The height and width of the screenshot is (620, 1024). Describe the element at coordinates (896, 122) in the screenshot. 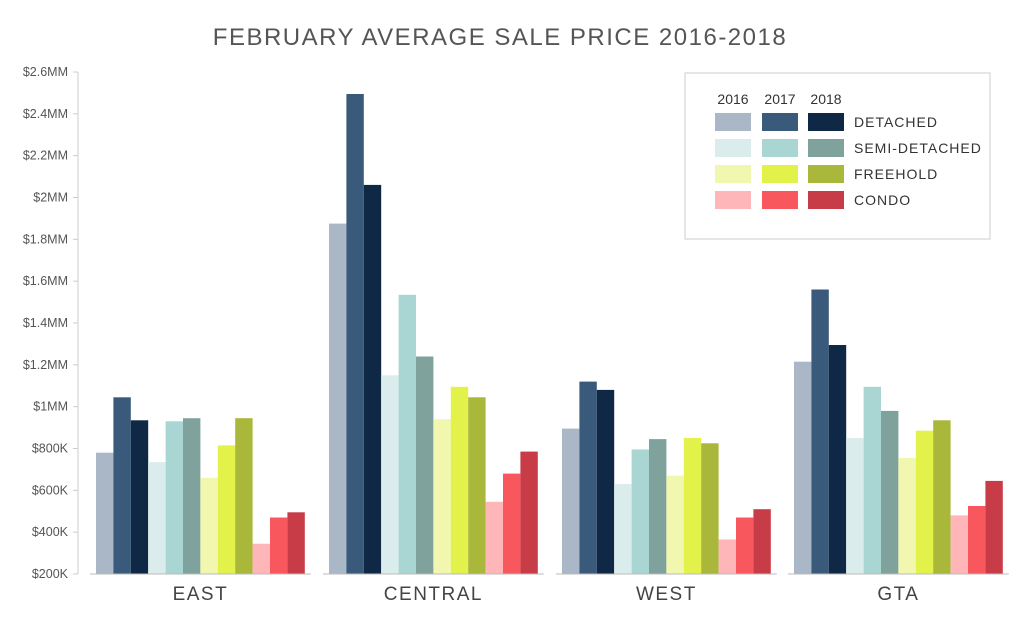

I see `legend-label-detached: DETACHED` at that location.